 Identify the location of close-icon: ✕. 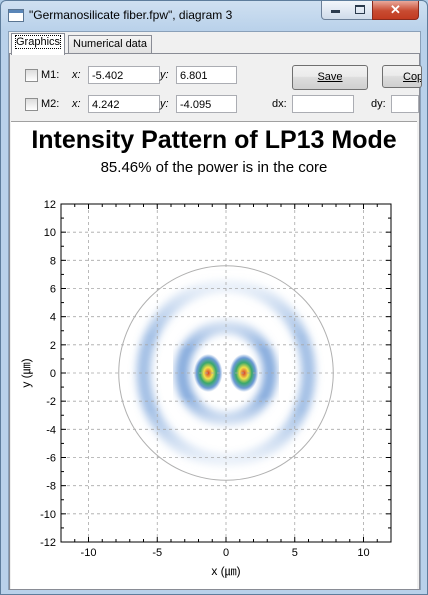
(395, 9).